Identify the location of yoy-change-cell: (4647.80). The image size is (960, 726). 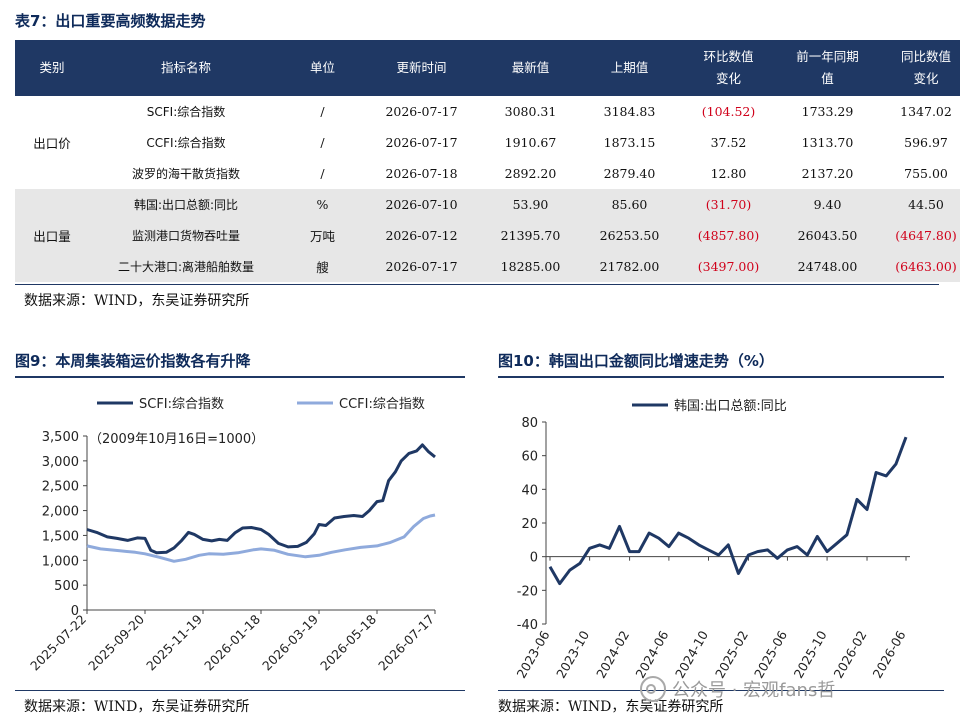
(918, 235).